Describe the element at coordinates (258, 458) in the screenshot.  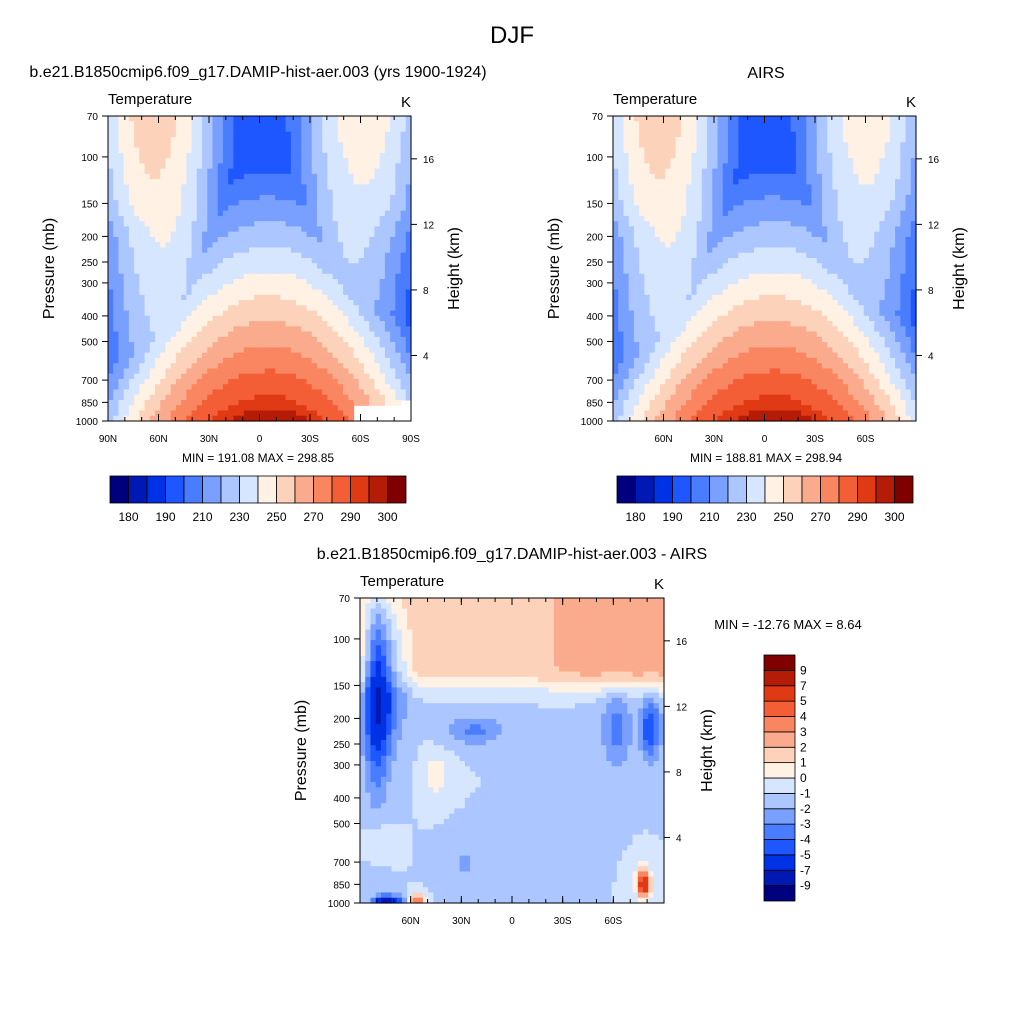
I see `stats-label: MIN = 191.08 MAX = 298.85` at that location.